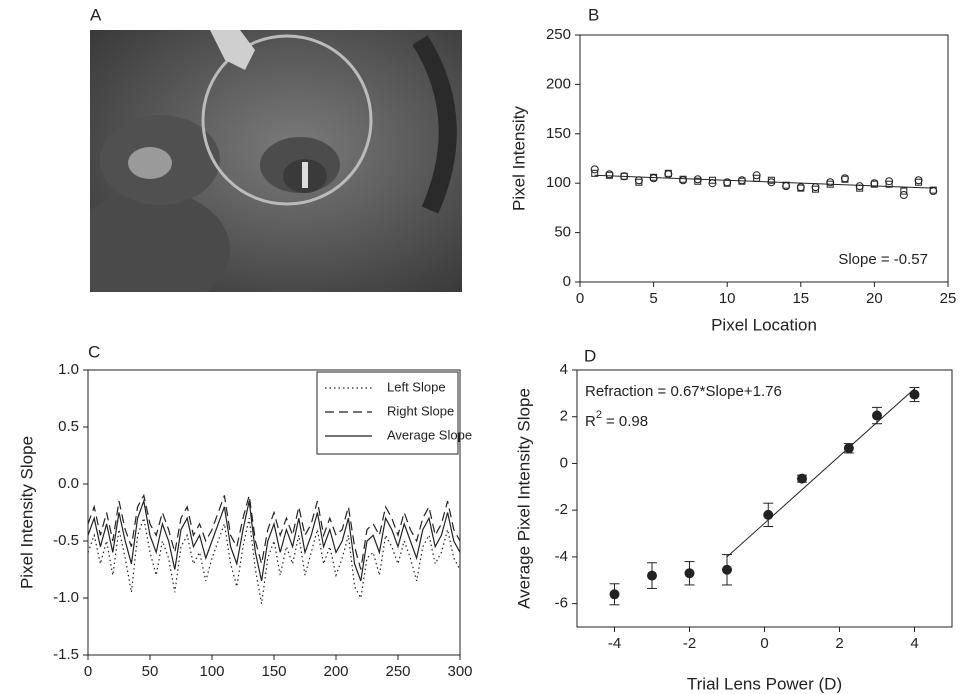 The width and height of the screenshot is (965, 694). What do you see at coordinates (561, 509) in the screenshot?
I see `y-tick-label: -2` at bounding box center [561, 509].